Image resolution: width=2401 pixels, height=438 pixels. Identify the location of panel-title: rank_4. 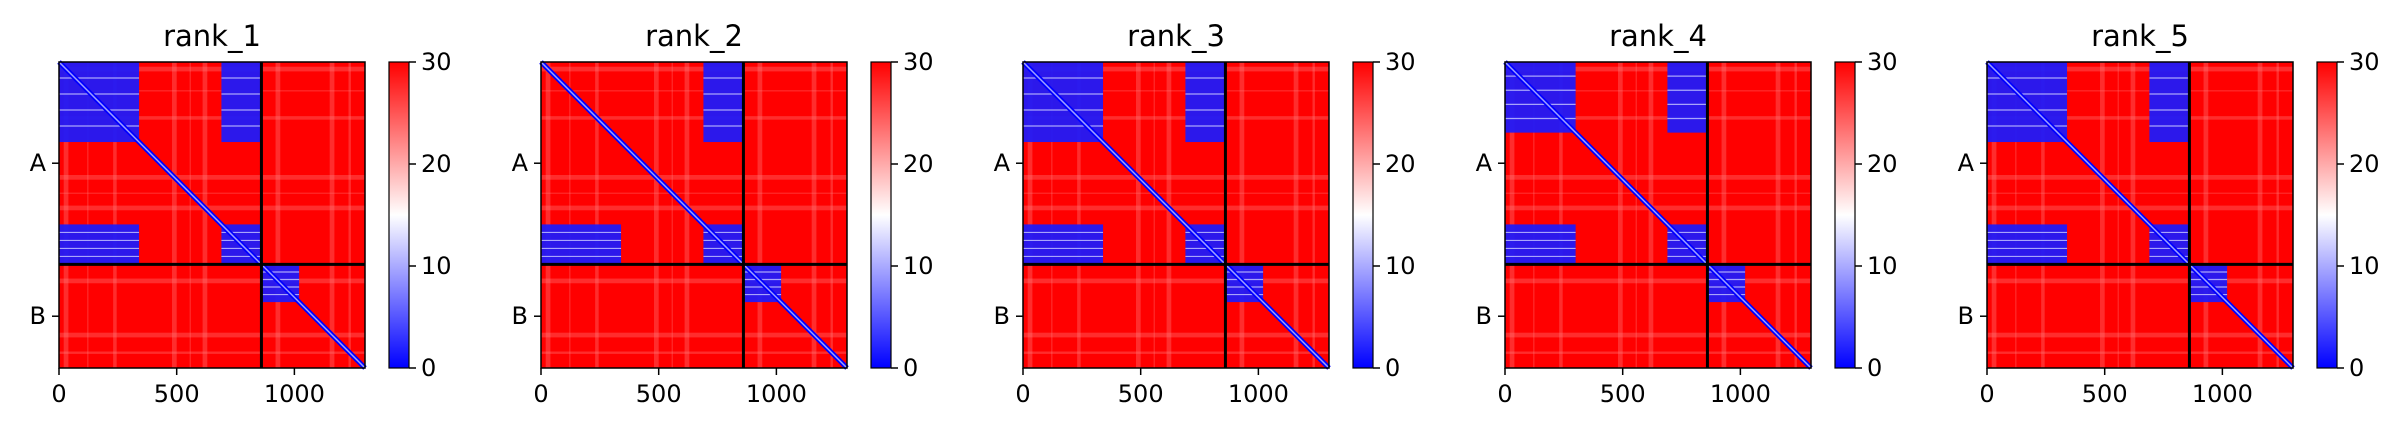
(1658, 36).